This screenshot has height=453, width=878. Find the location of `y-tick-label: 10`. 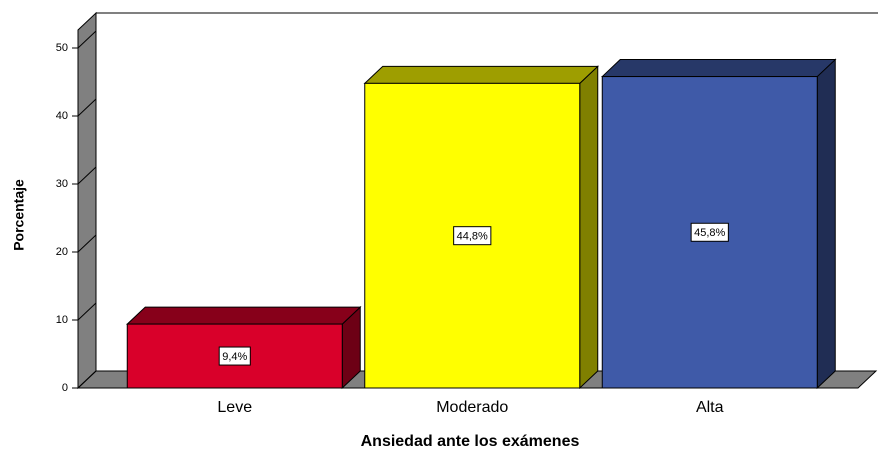

y-tick-label: 10 is located at coordinates (62, 320).